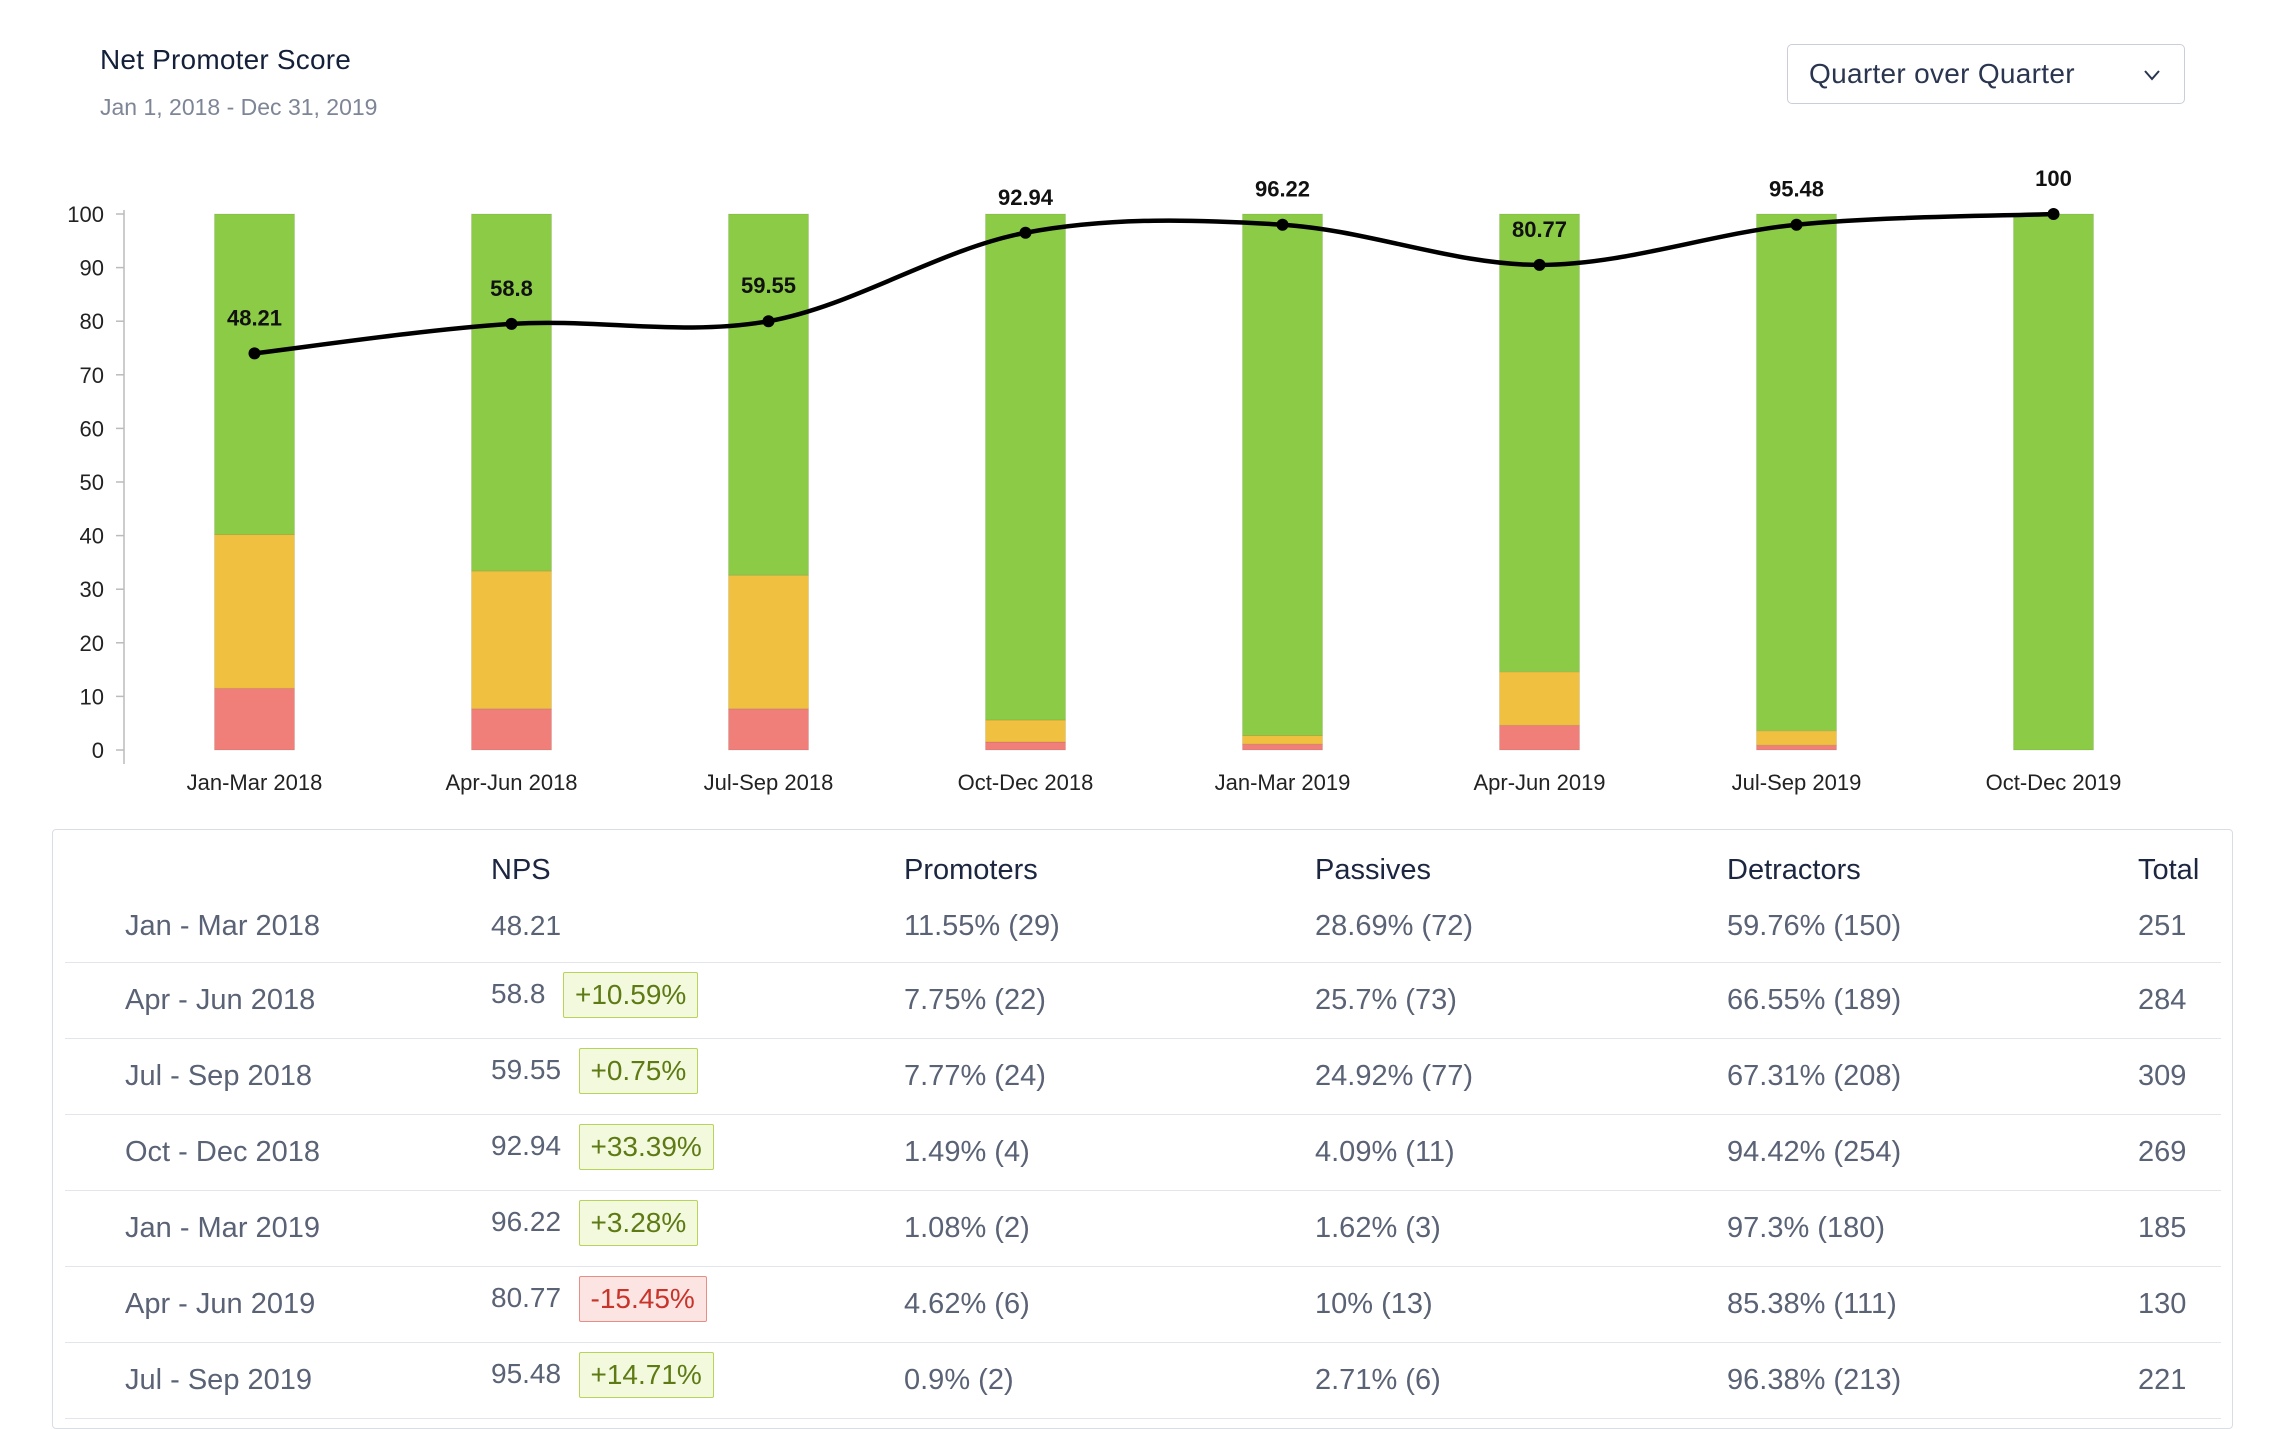 Image resolution: width=2276 pixels, height=1429 pixels. I want to click on y-tick-label: 60, so click(92, 428).